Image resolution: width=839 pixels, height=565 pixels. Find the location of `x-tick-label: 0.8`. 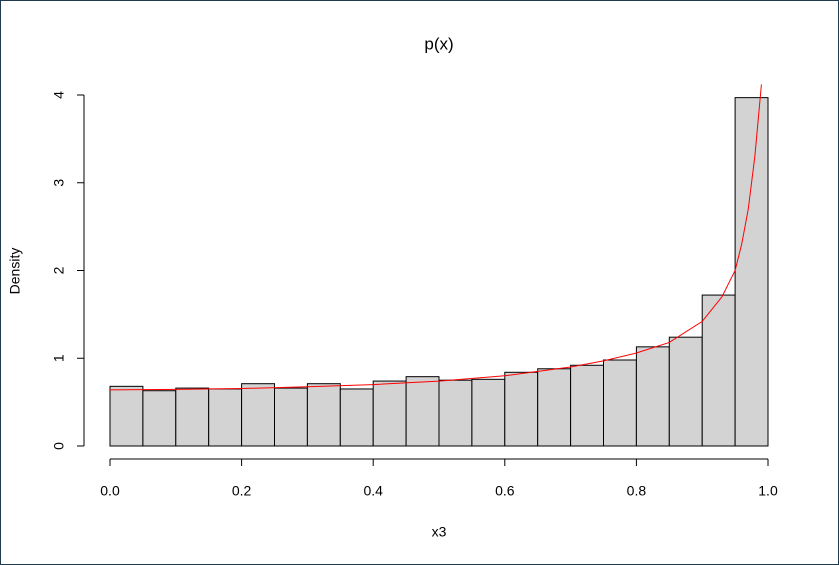

x-tick-label: 0.8 is located at coordinates (637, 491).